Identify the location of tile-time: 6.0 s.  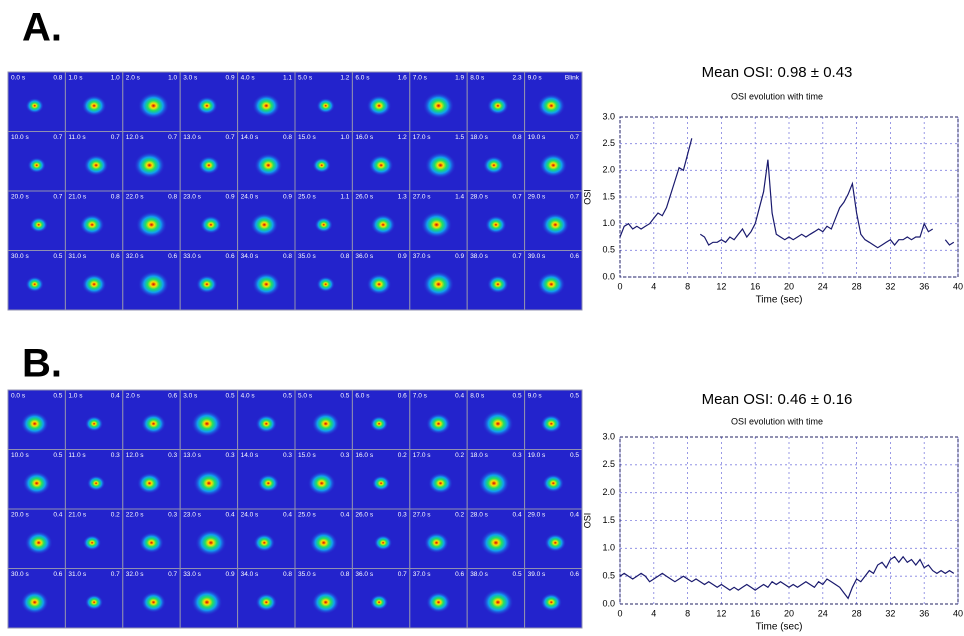
(362, 396).